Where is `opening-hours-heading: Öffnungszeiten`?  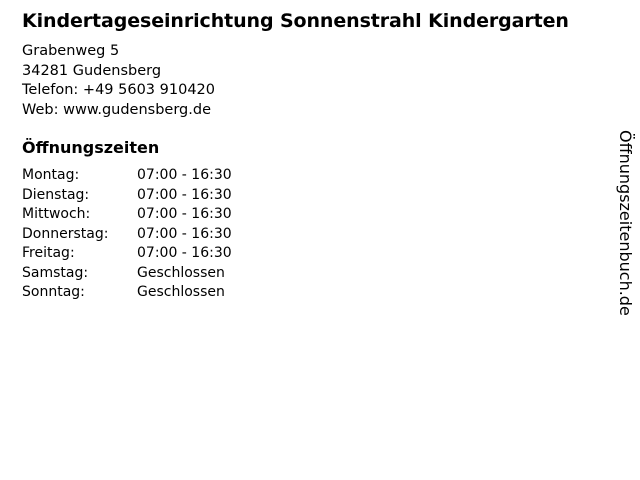
opening-hours-heading: Öffnungszeiten is located at coordinates (91, 147).